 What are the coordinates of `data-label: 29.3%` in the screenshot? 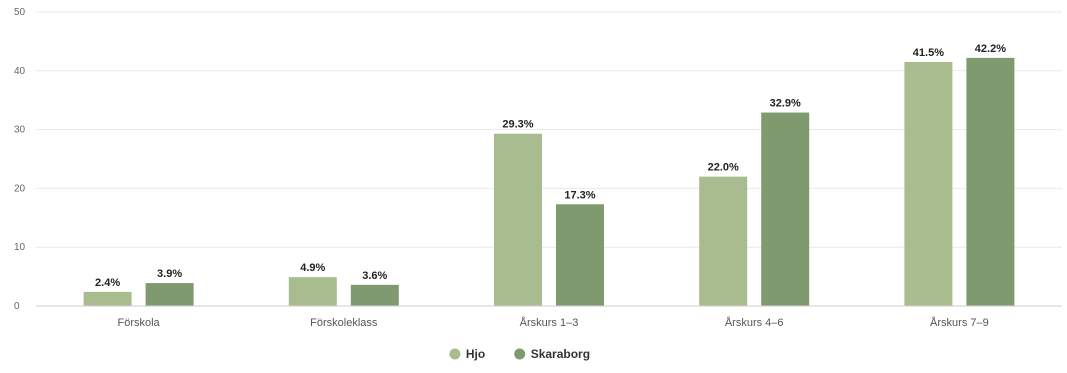 It's located at (517, 125).